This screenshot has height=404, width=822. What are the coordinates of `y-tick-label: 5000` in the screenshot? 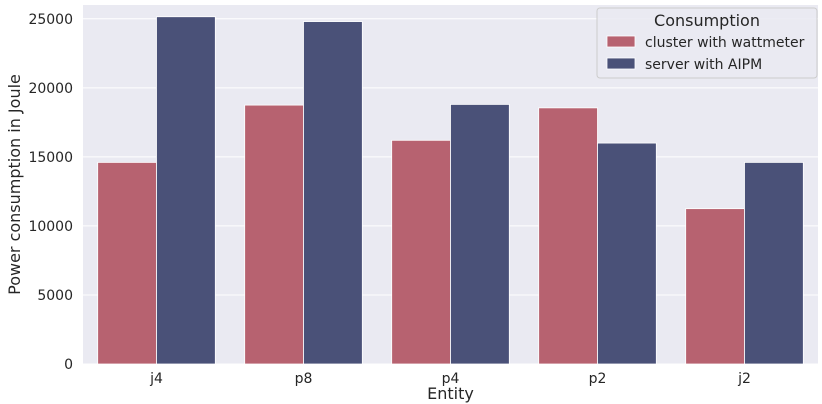 It's located at (55, 296).